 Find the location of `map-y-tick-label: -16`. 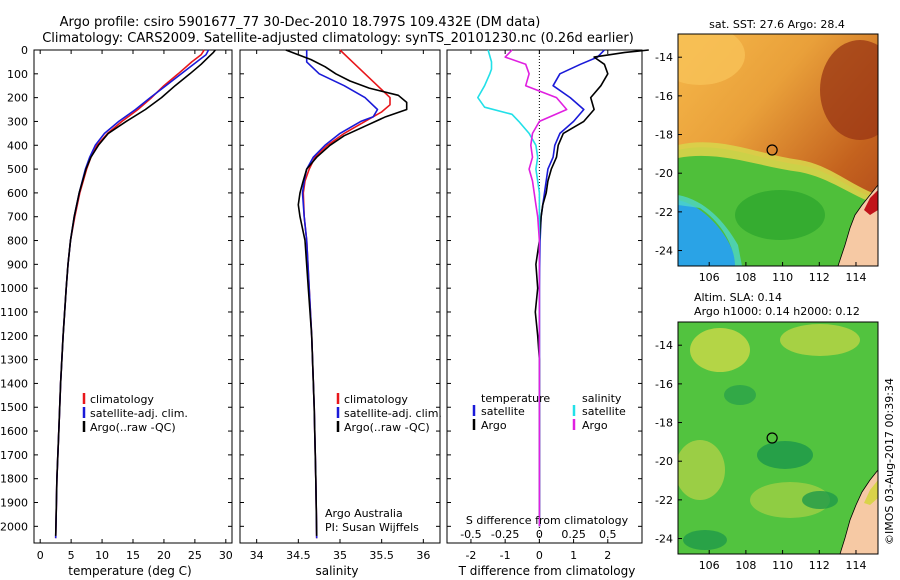

map-y-tick-label: -16 is located at coordinates (664, 384).